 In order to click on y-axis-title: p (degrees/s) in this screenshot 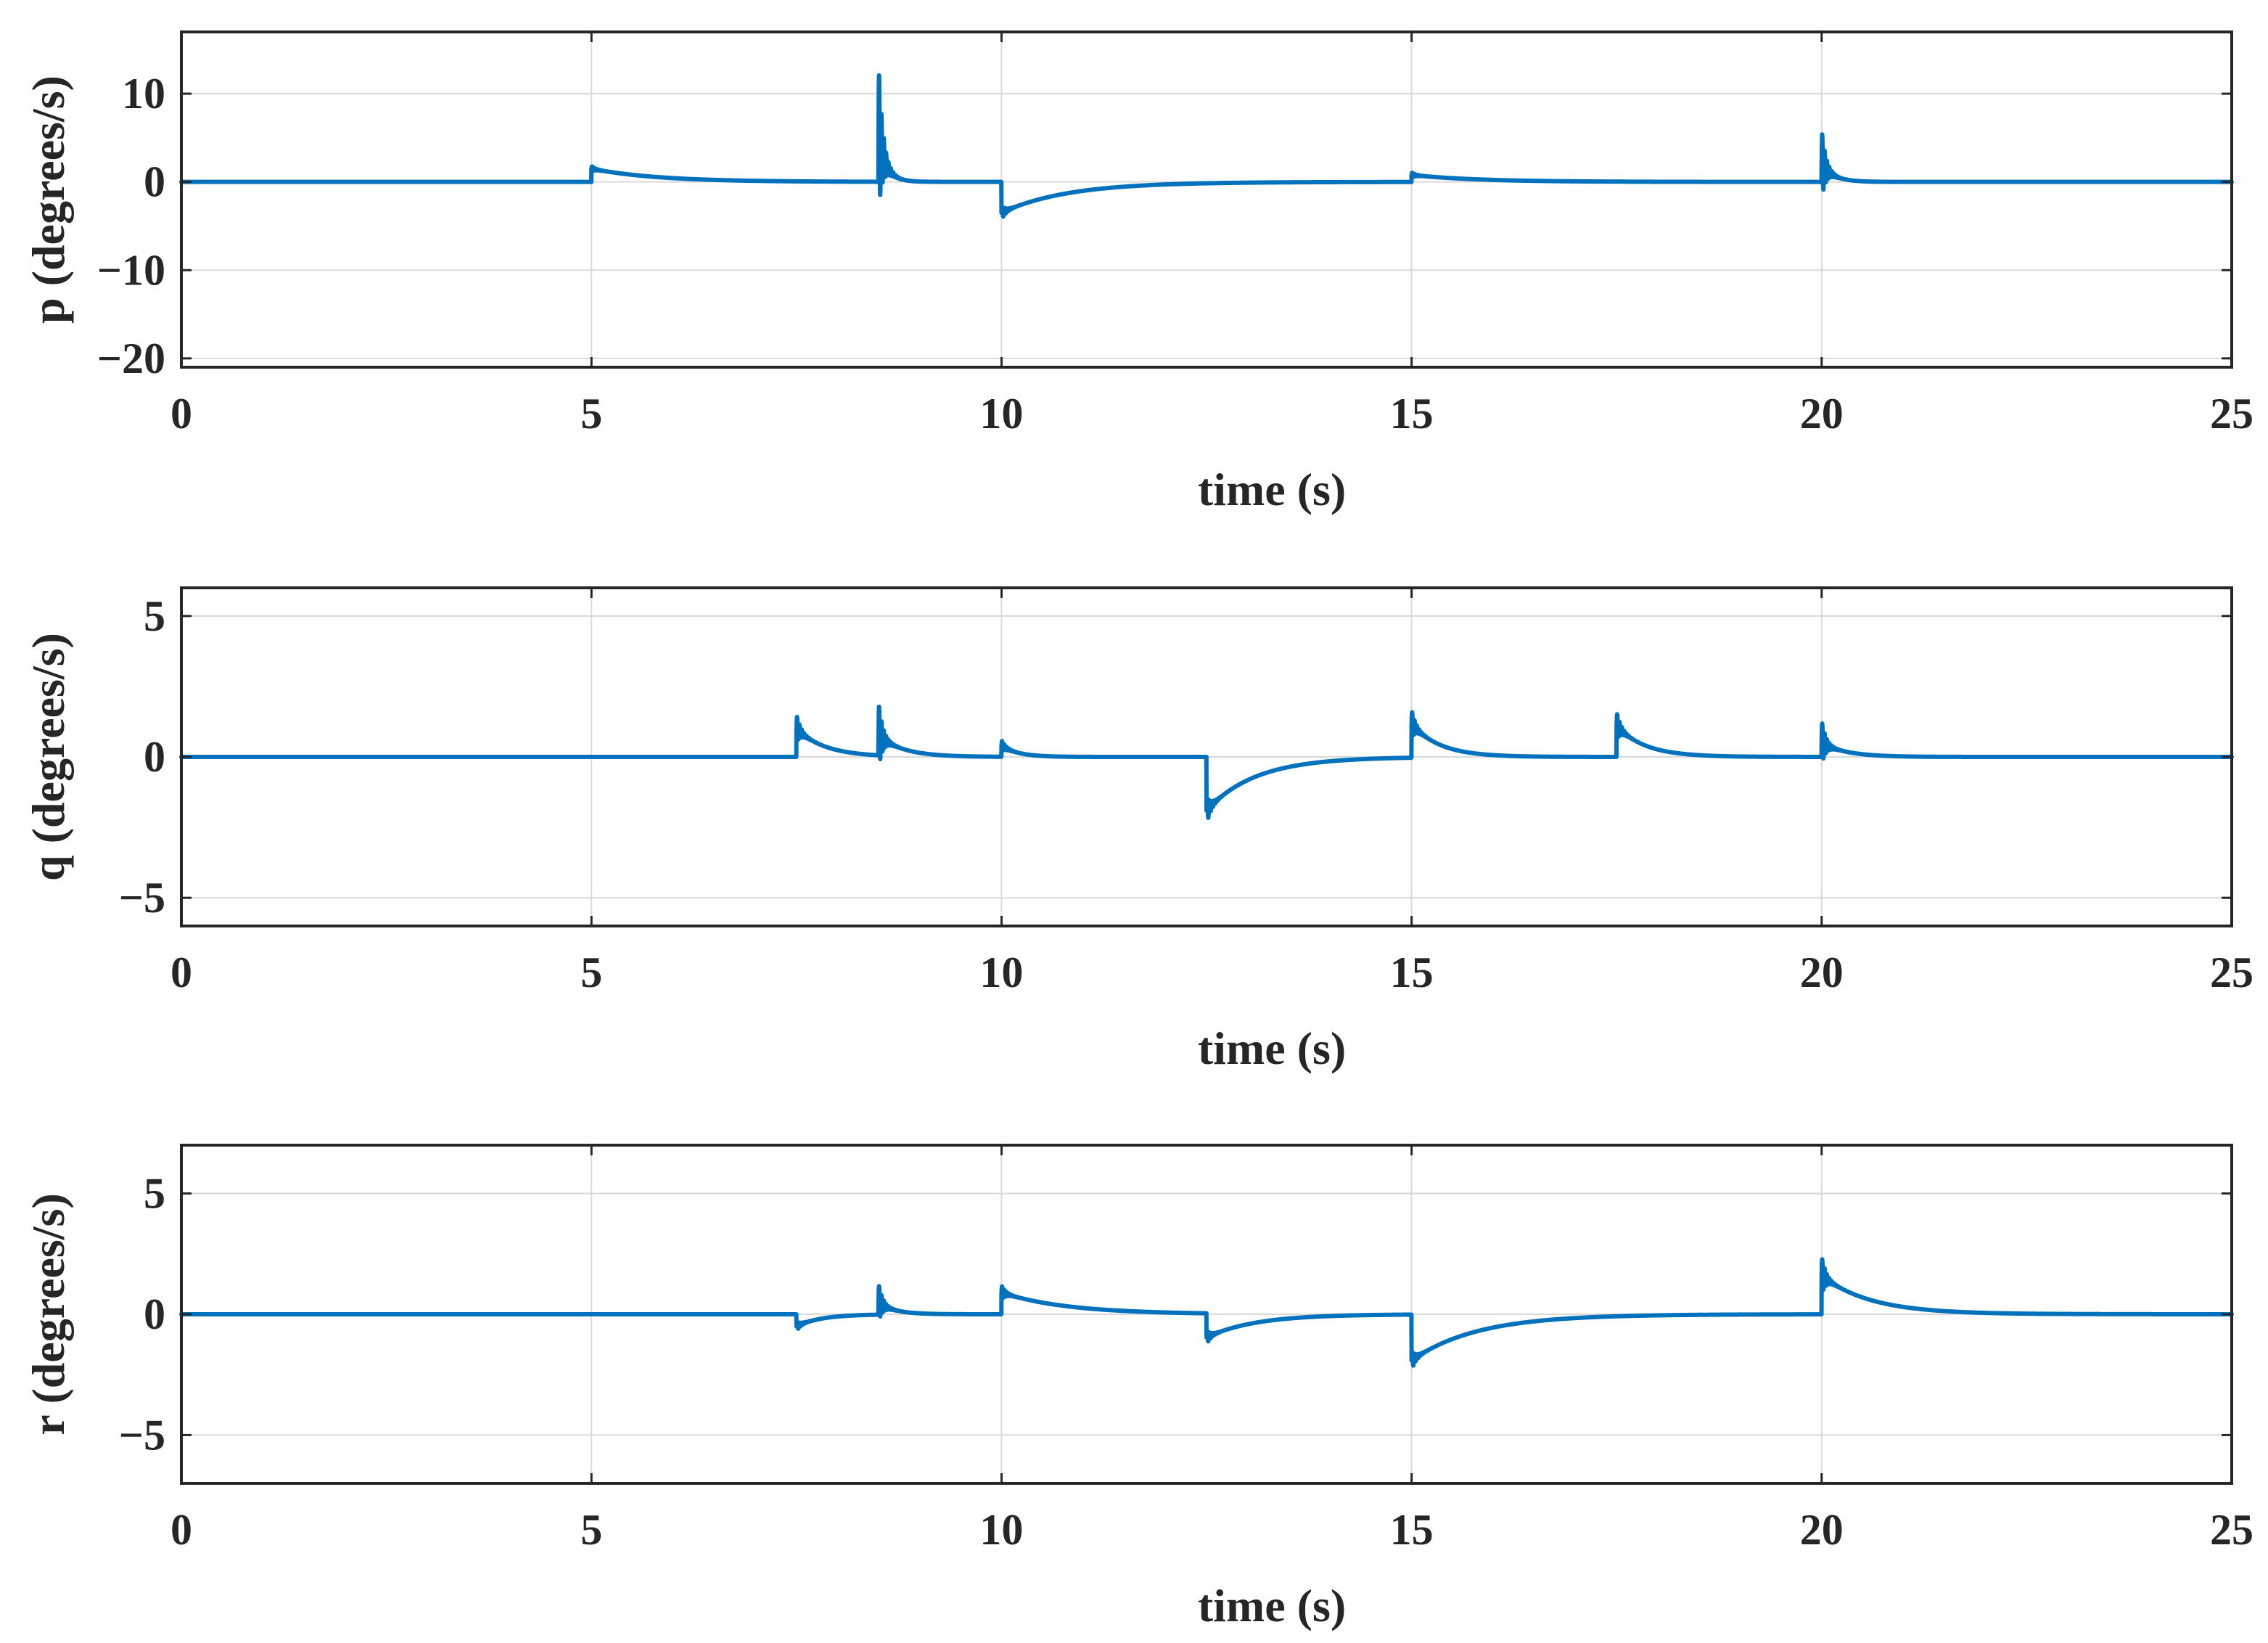, I will do `click(48, 200)`.